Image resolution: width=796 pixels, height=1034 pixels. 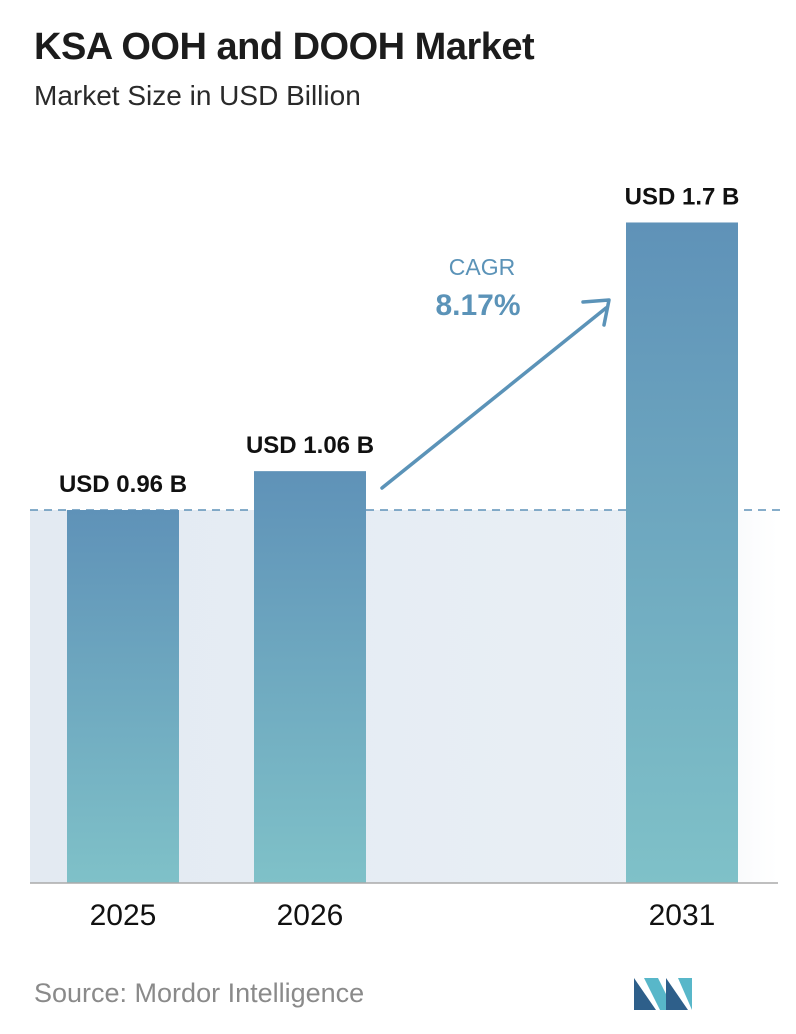 I want to click on bar-2031, so click(x=682, y=552).